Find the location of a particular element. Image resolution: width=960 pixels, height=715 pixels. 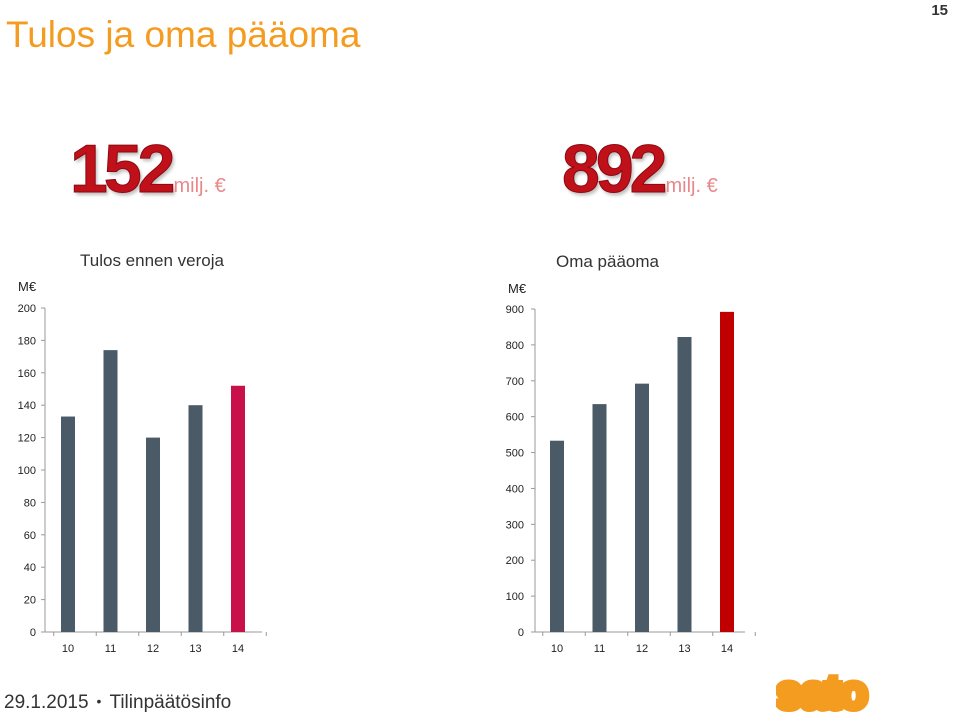

y-tick-label: 120 is located at coordinates (27, 439).